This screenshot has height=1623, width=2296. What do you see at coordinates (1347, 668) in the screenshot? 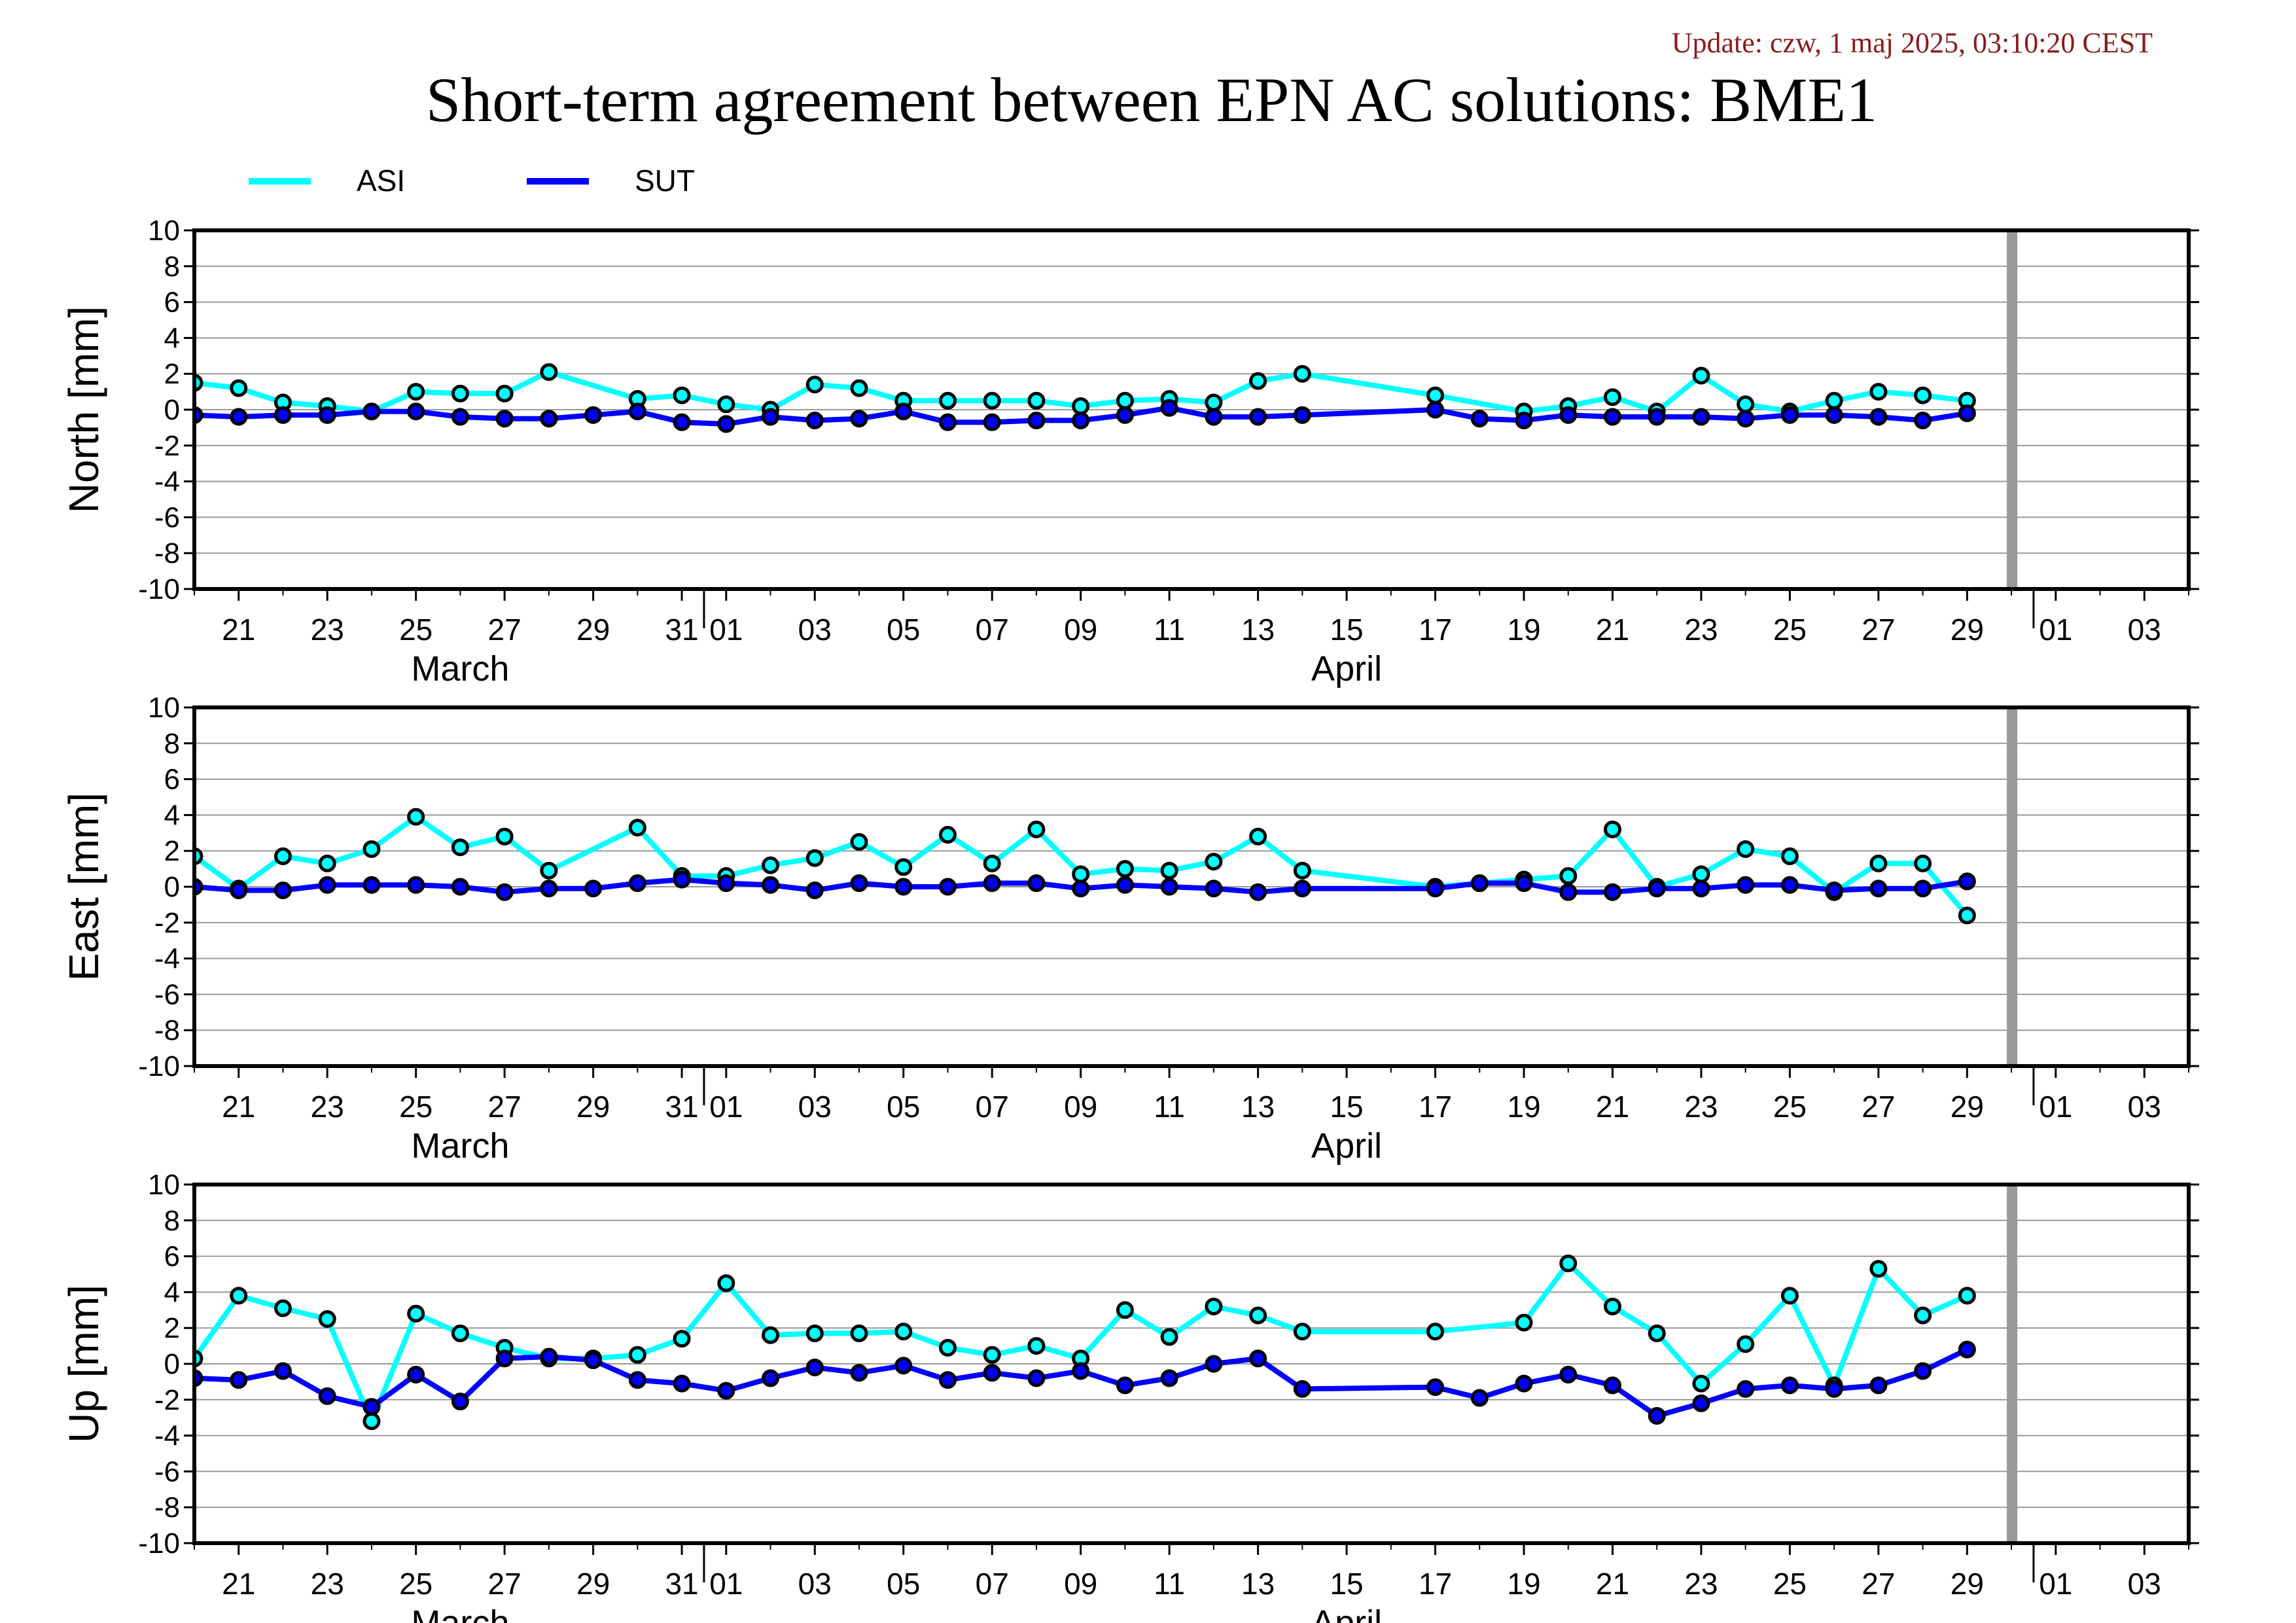
I see `month-label: April` at bounding box center [1347, 668].